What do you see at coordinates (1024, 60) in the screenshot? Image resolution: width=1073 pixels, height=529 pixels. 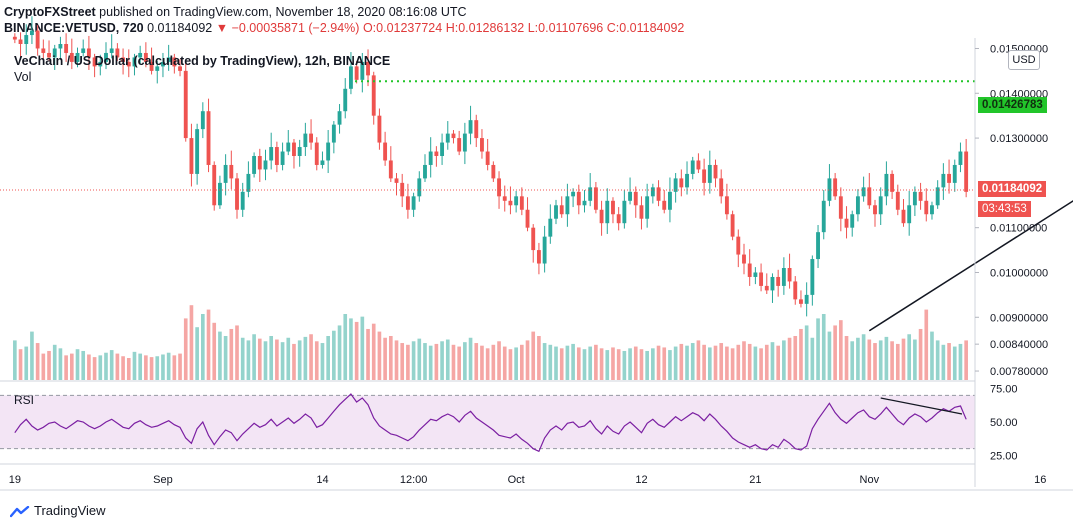 I see `currency-button: USD` at bounding box center [1024, 60].